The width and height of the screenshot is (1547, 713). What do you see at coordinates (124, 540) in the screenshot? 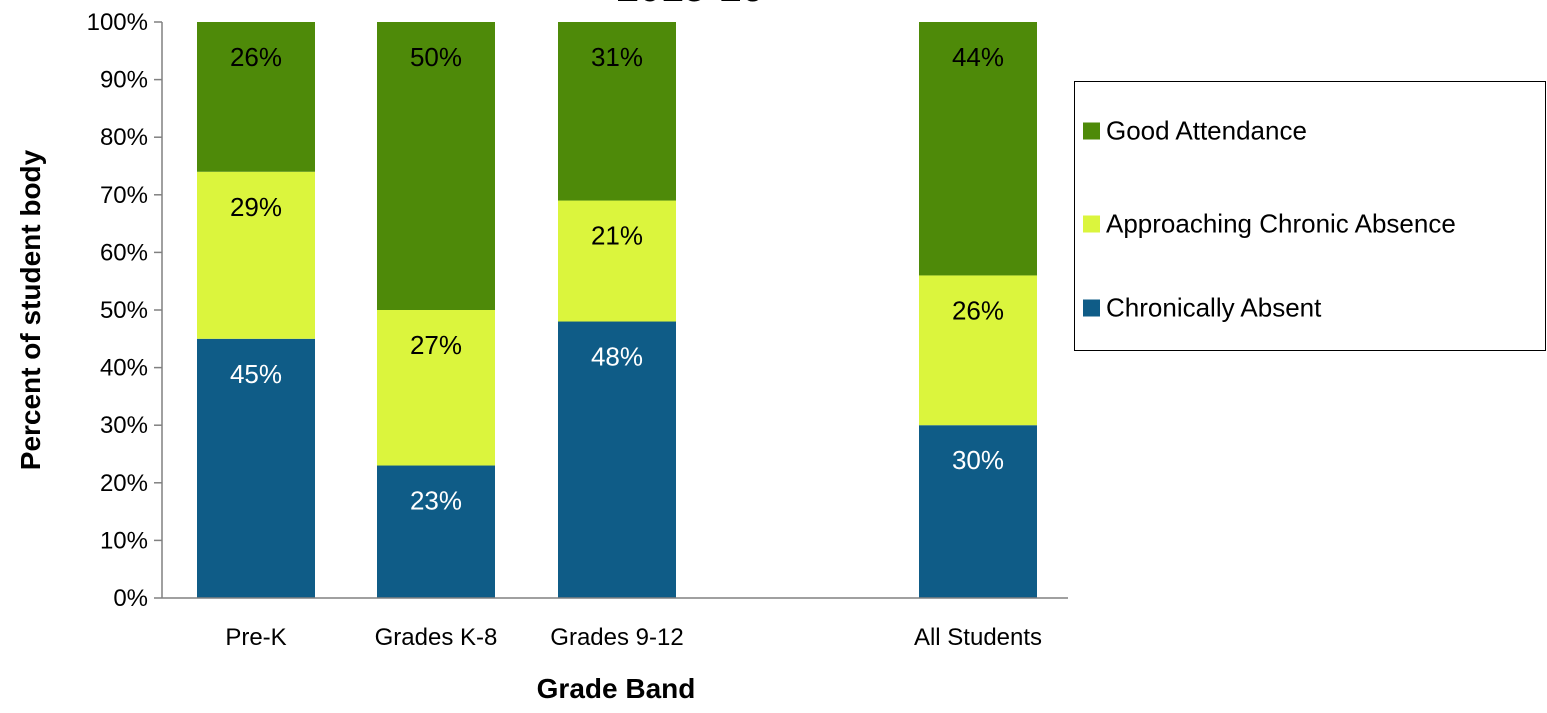
I see `y-tick-label: 10%` at bounding box center [124, 540].